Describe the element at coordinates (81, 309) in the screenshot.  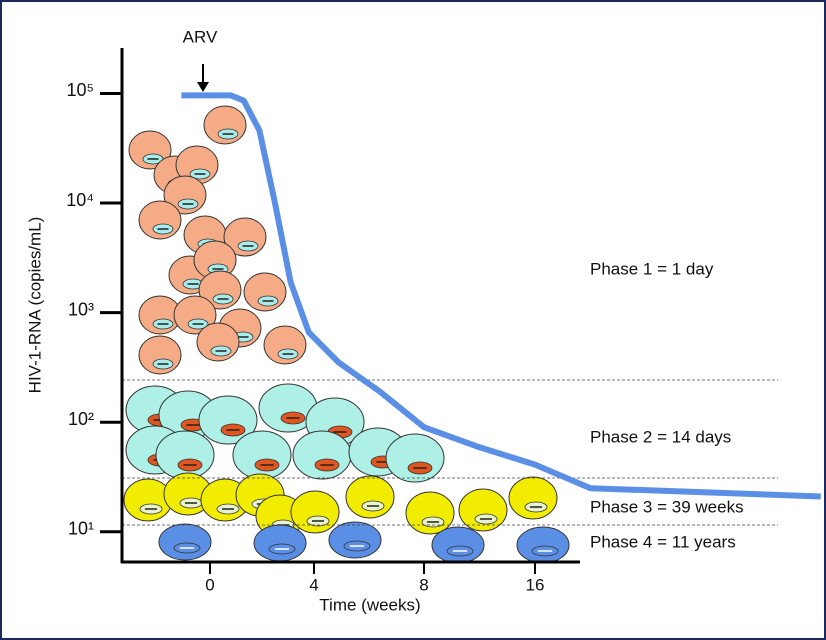
I see `y-tick-label: 10³` at that location.